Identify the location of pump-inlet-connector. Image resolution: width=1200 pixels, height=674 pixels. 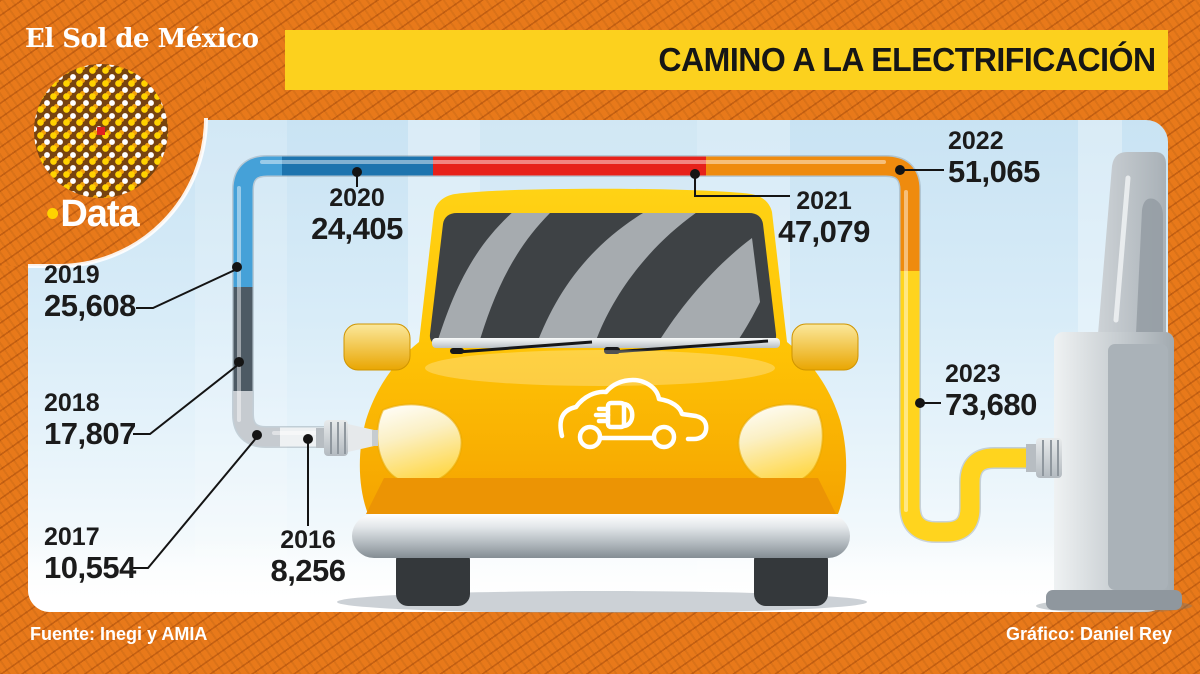
(1044, 458).